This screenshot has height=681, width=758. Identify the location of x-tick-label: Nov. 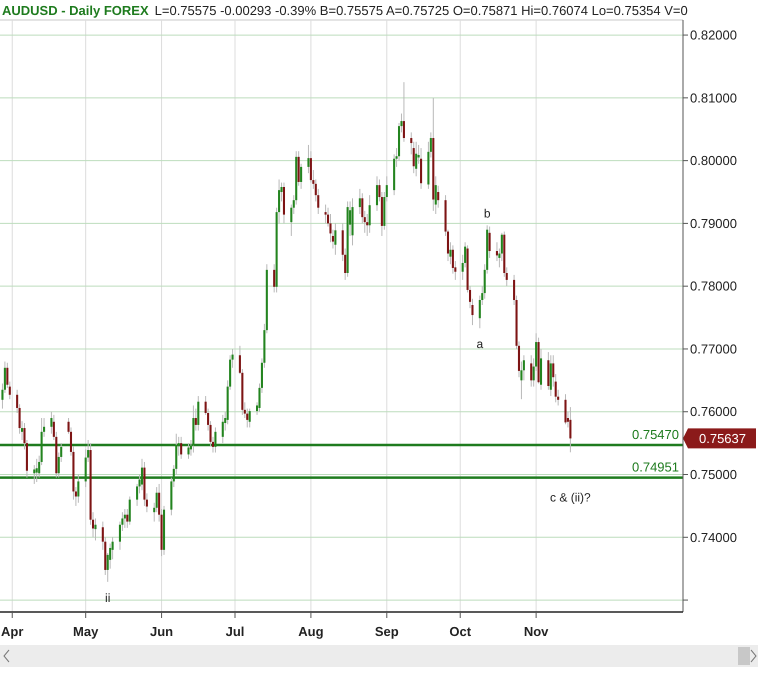
(537, 631).